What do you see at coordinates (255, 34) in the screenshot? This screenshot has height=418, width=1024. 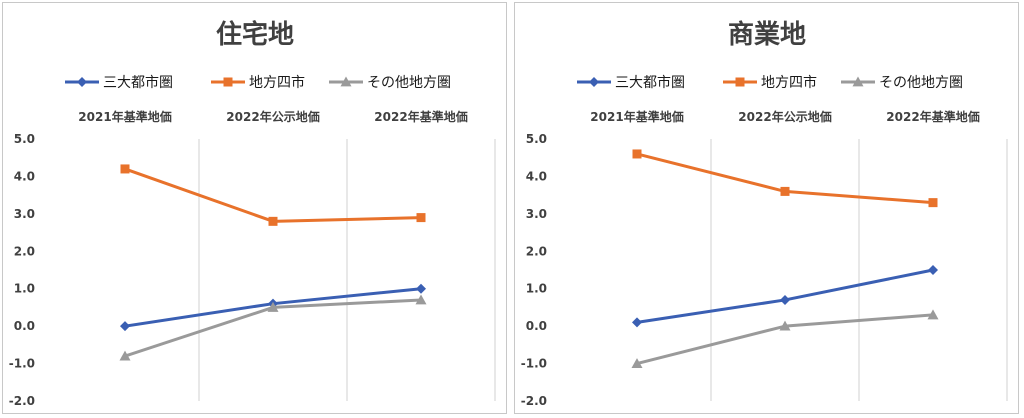 I see `chart-title: 住宅地` at bounding box center [255, 34].